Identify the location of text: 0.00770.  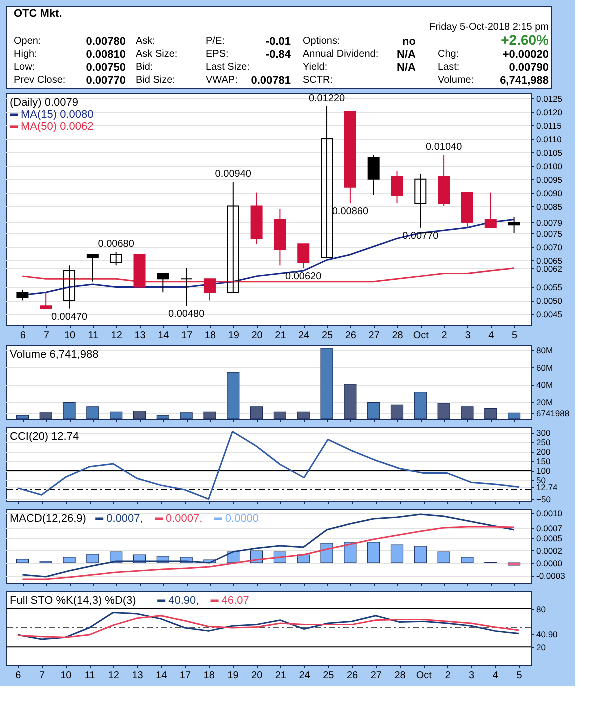
(106, 81).